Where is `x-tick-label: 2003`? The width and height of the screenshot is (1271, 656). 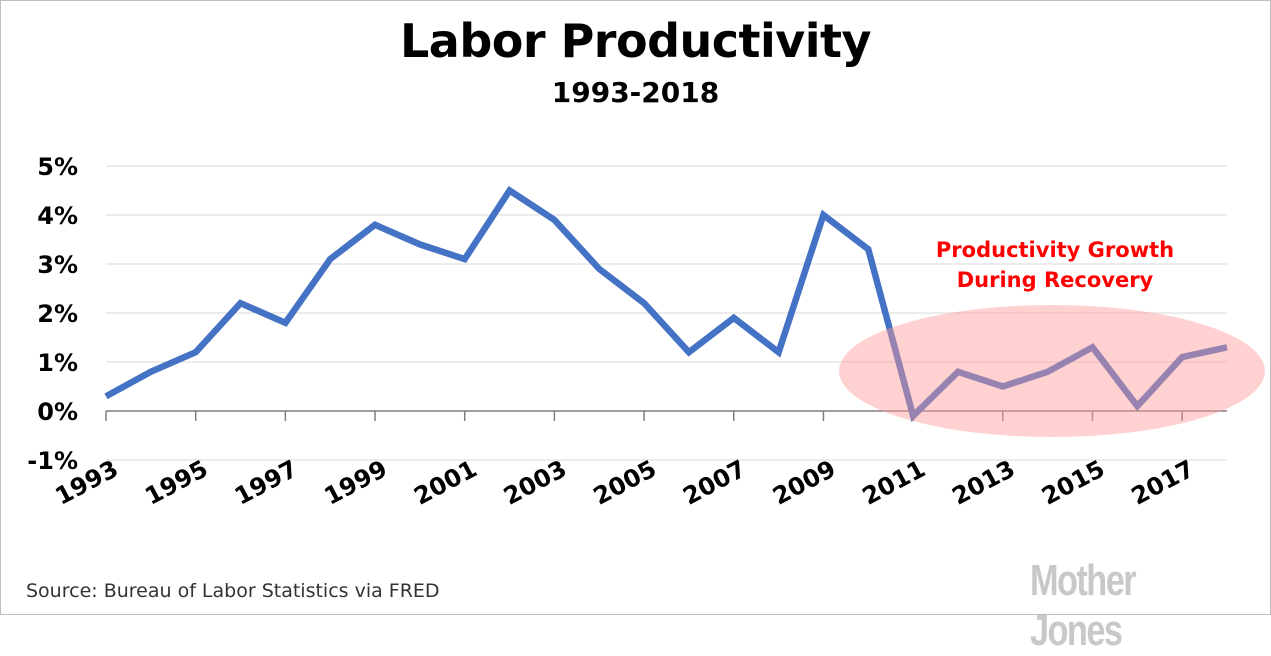 x-tick-label: 2003 is located at coordinates (535, 483).